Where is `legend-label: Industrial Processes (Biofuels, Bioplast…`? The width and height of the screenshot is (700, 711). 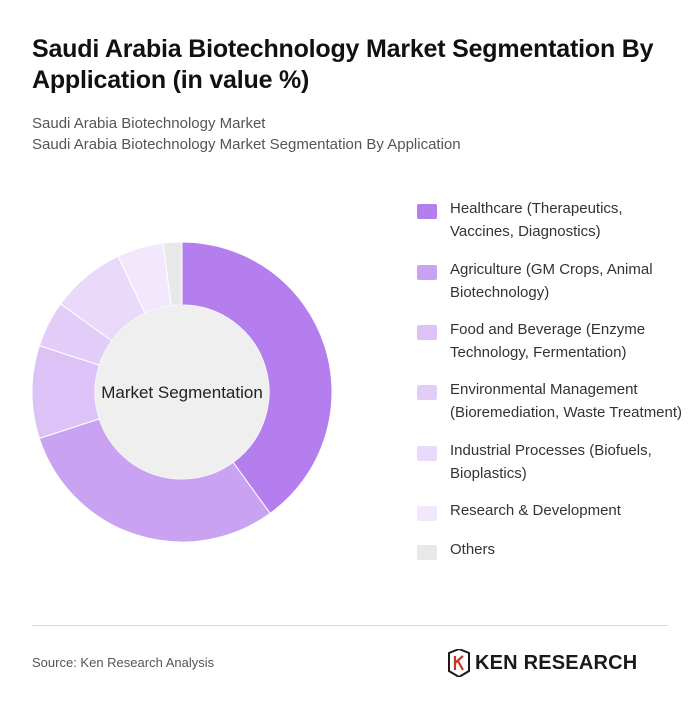
legend-label: Industrial Processes (Biofuels, Bioplast… is located at coordinates (551, 462).